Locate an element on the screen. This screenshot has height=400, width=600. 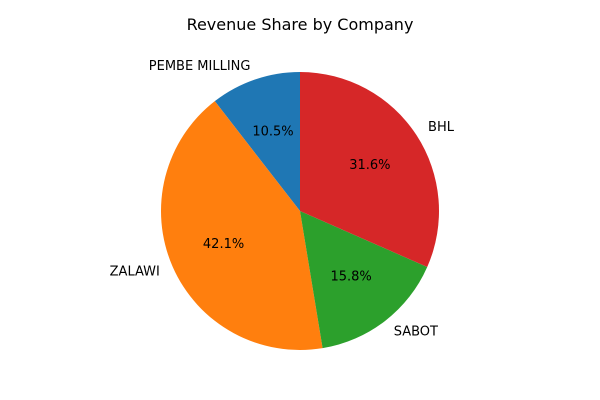
pie-slice-bhl is located at coordinates (370, 170).